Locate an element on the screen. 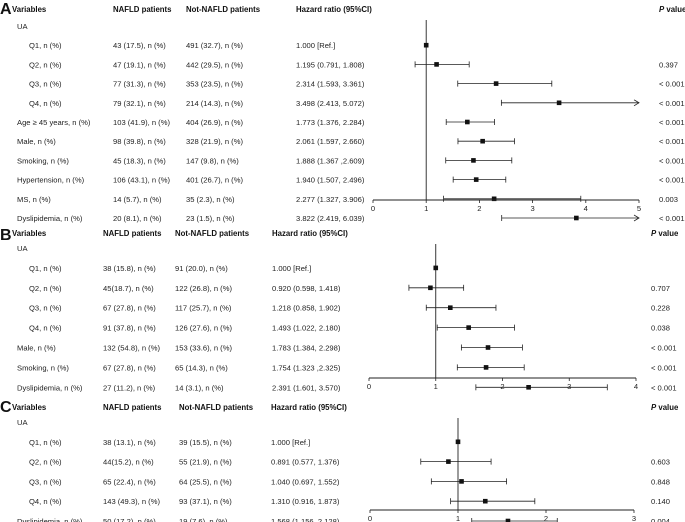 The height and width of the screenshot is (522, 685). not-nafld-count: 214 (14.3), n (%) is located at coordinates (214, 103).